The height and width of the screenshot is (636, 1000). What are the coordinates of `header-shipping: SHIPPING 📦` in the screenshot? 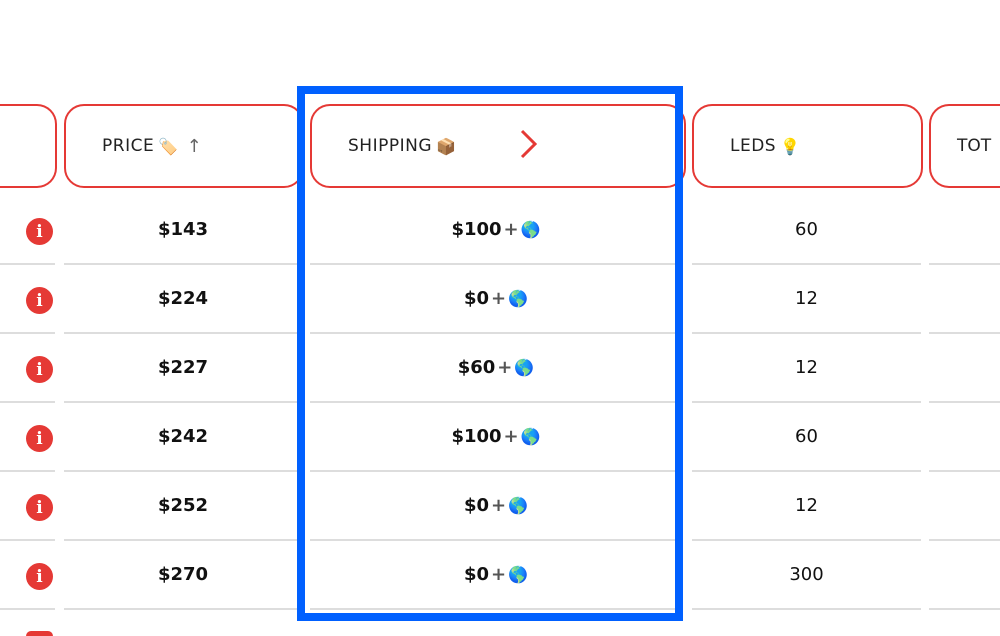 It's located at (498, 146).